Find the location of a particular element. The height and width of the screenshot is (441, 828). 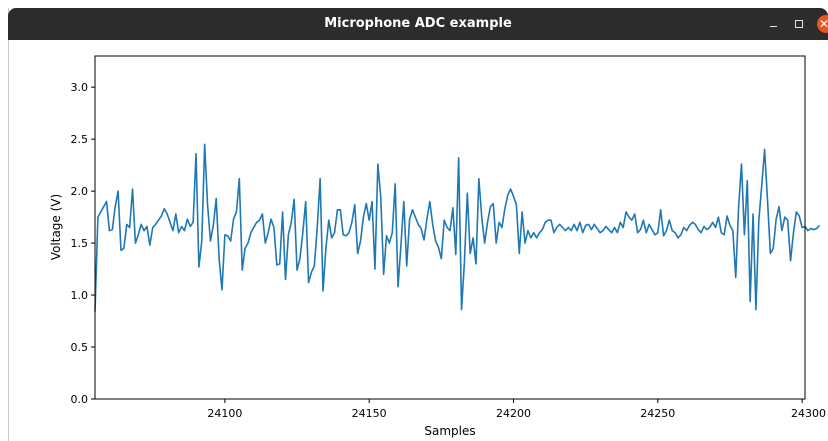

title-bar: Microphone ADC example ✕ is located at coordinates (418, 24).